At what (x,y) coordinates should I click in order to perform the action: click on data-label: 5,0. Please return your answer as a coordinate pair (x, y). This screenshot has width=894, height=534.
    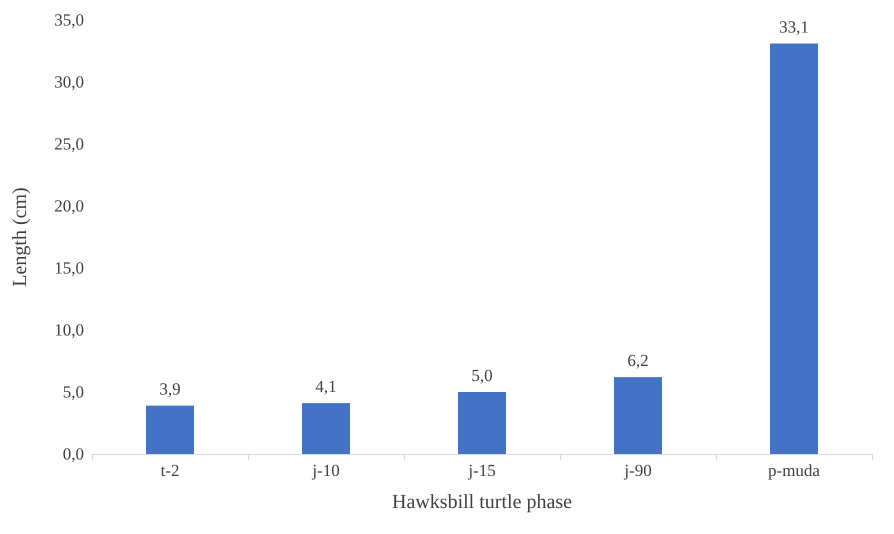
    Looking at the image, I should click on (482, 375).